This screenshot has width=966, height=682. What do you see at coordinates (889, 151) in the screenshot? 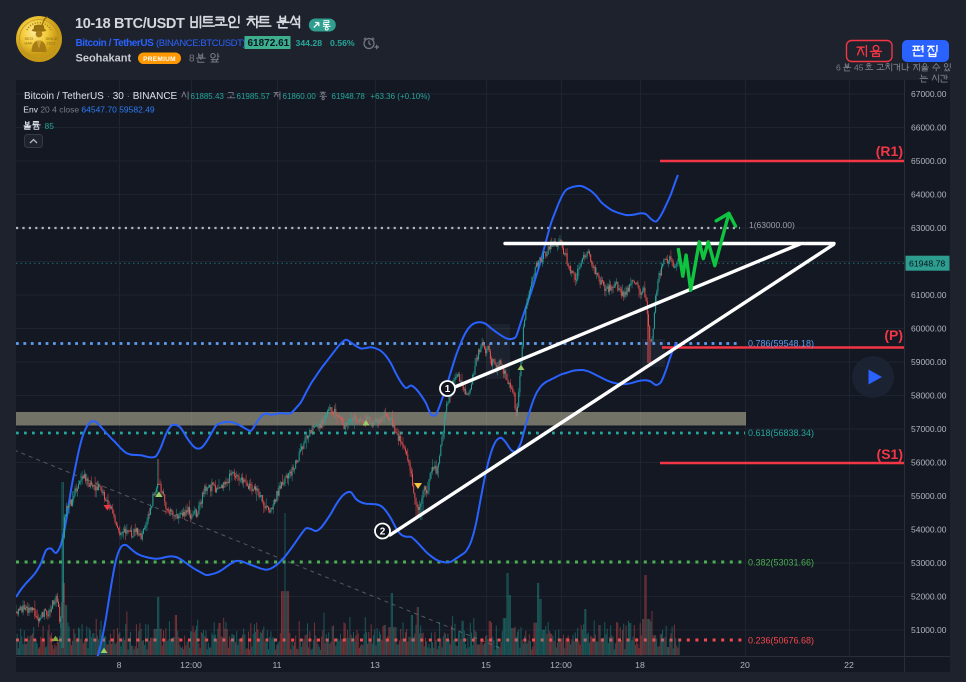
I see `svg-text: (R1)` at bounding box center [889, 151].